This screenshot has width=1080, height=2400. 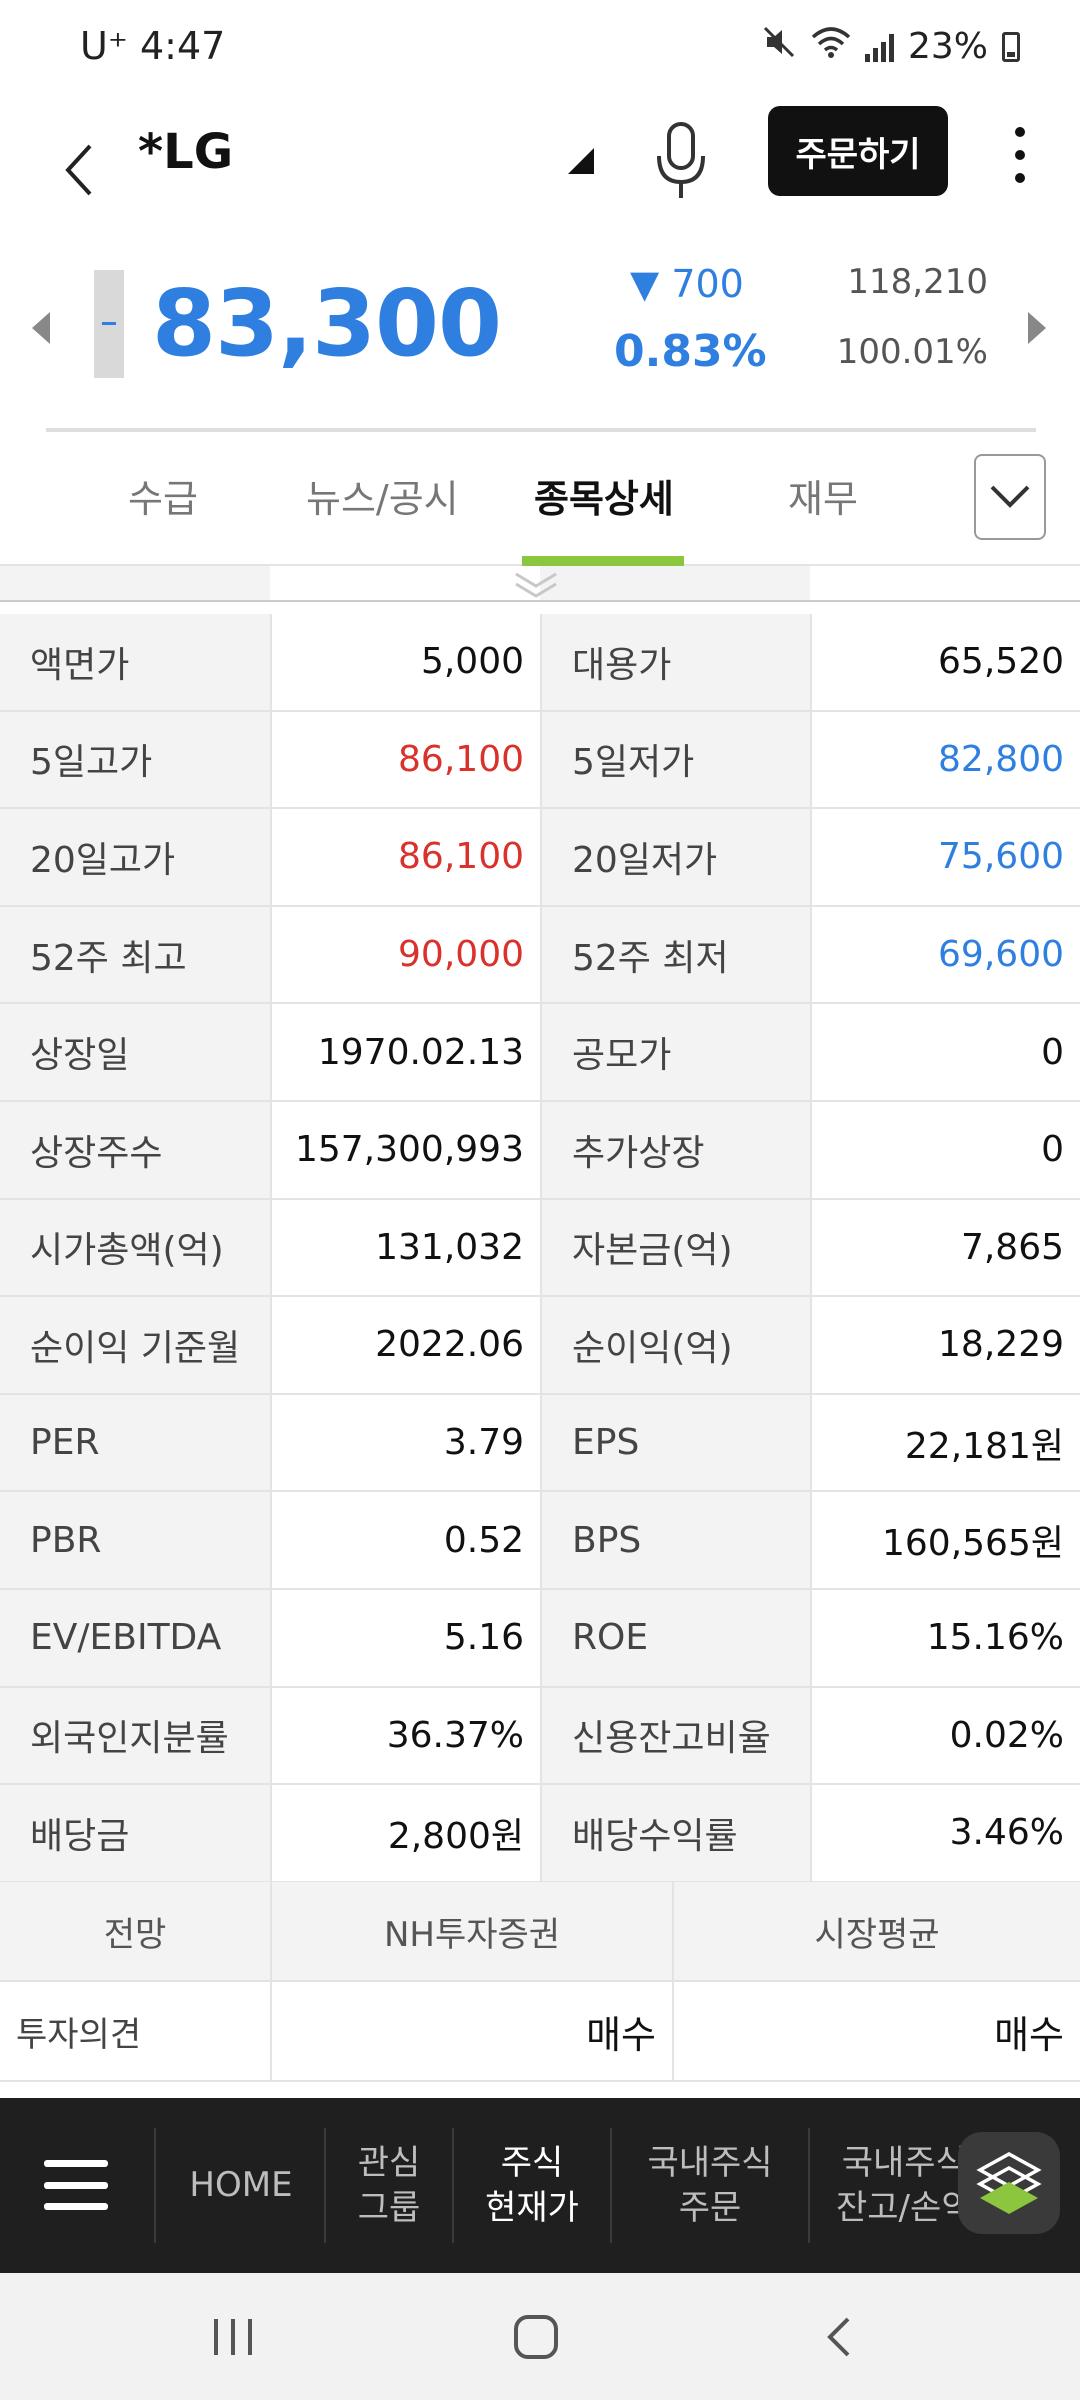 What do you see at coordinates (945, 1345) in the screenshot?
I see `row-value: 18,229` at bounding box center [945, 1345].